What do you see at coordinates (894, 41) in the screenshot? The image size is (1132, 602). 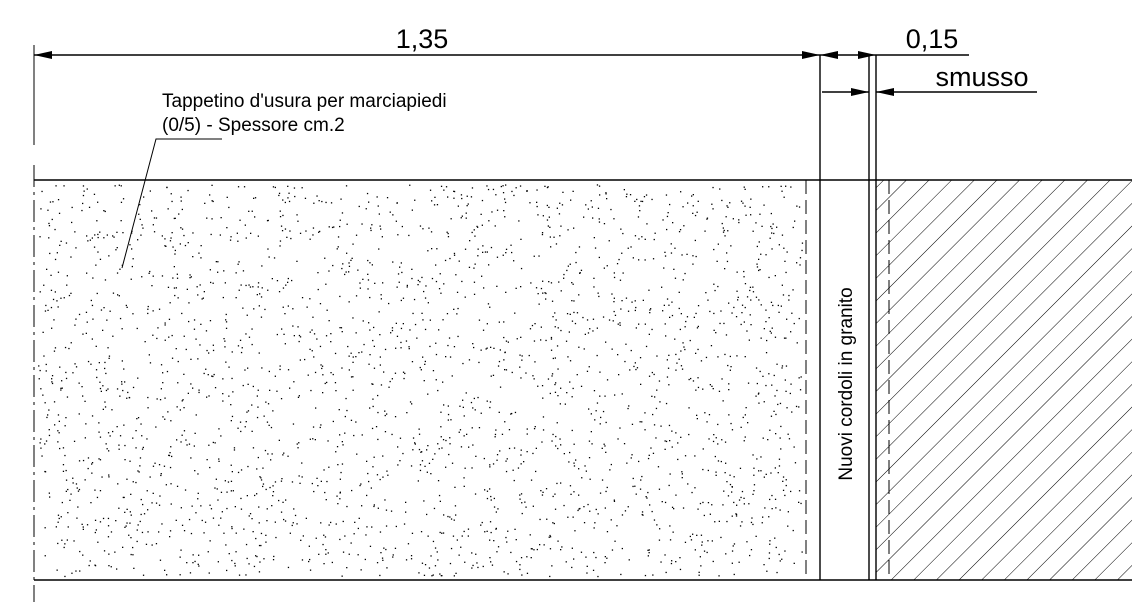 I see `dimension-curb: 0,15` at bounding box center [894, 41].